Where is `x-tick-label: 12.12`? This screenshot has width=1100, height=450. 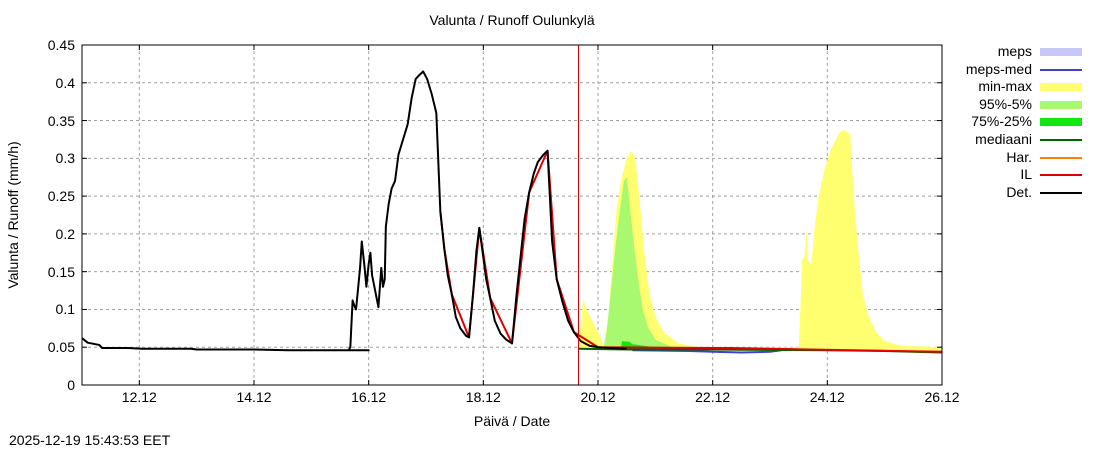
x-tick-label: 12.12 is located at coordinates (139, 397).